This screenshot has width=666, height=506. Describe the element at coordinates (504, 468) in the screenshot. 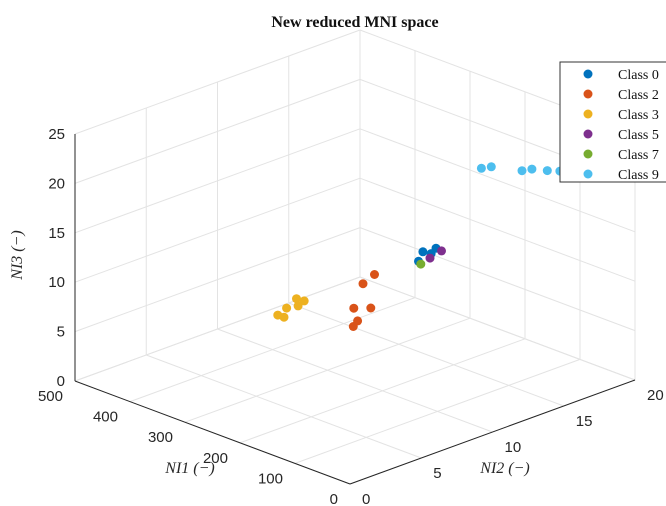

I see `y-axis-label: NI2 (−)` at that location.